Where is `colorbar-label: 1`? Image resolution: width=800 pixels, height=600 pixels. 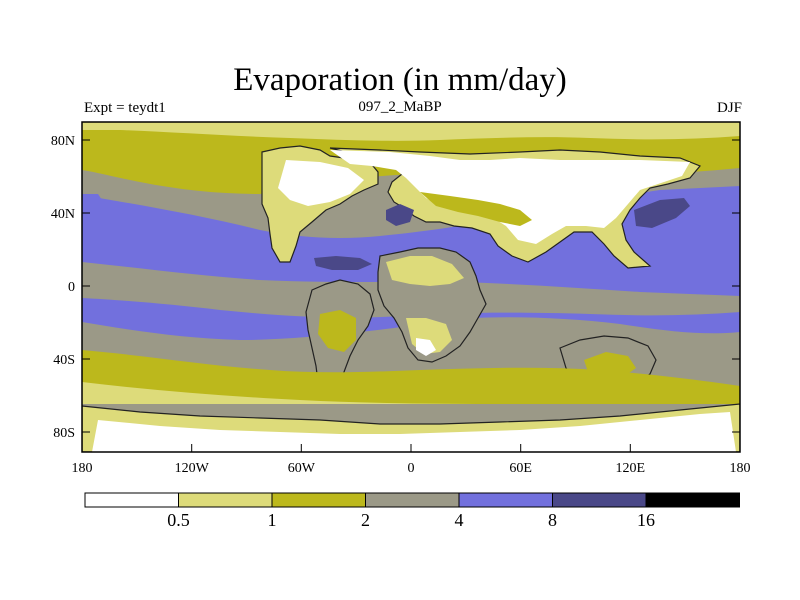
colorbar-label: 1 is located at coordinates (272, 520).